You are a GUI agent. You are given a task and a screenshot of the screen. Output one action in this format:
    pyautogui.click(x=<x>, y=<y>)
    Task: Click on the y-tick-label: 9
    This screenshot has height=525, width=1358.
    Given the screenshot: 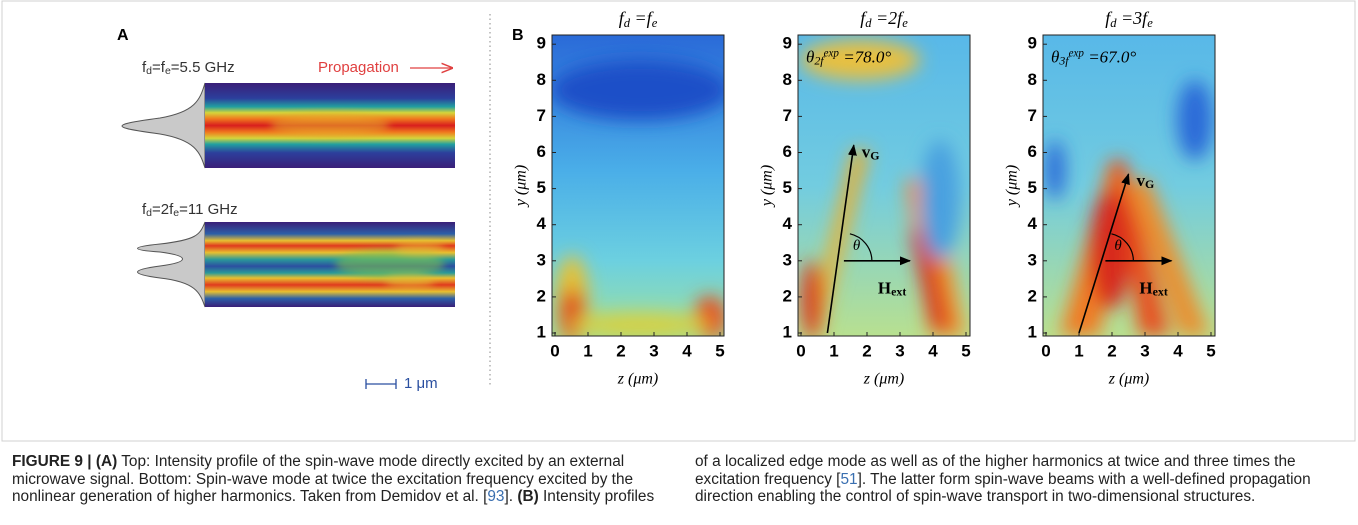 What is the action you would take?
    pyautogui.click(x=541, y=43)
    